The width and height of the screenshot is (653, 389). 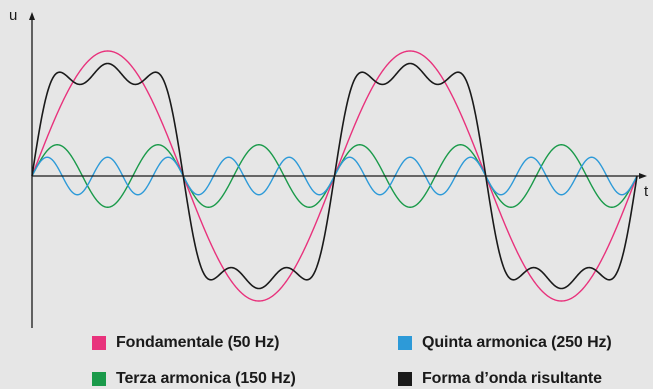 I want to click on legend-label-resultant: Forma d’onda risultante, so click(x=512, y=378).